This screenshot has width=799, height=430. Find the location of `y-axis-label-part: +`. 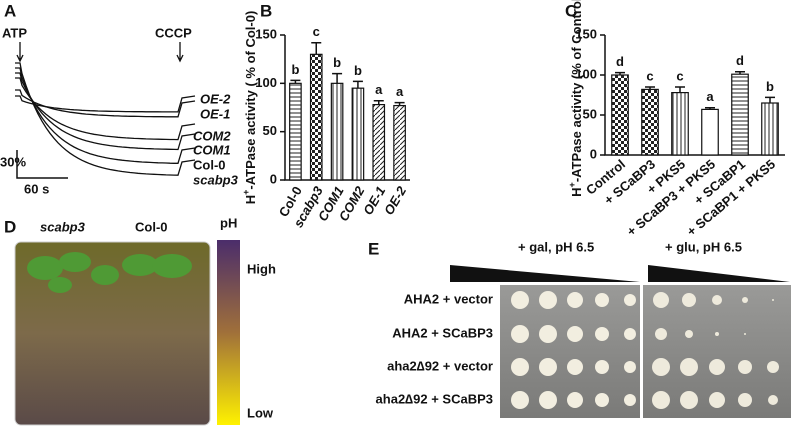

y-axis-label-part: + is located at coordinates (246, 192).